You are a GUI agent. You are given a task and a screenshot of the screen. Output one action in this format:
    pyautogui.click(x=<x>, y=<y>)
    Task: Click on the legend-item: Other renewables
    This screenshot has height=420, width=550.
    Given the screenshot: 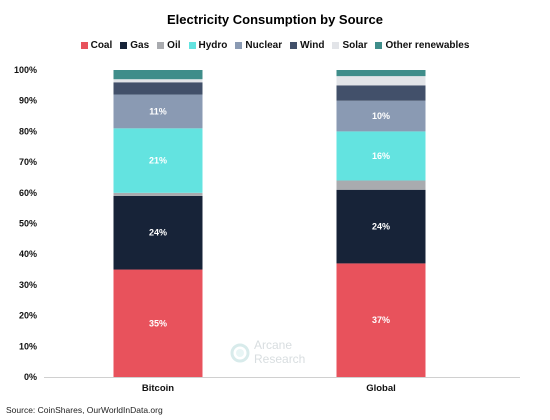 What is the action you would take?
    pyautogui.click(x=422, y=45)
    